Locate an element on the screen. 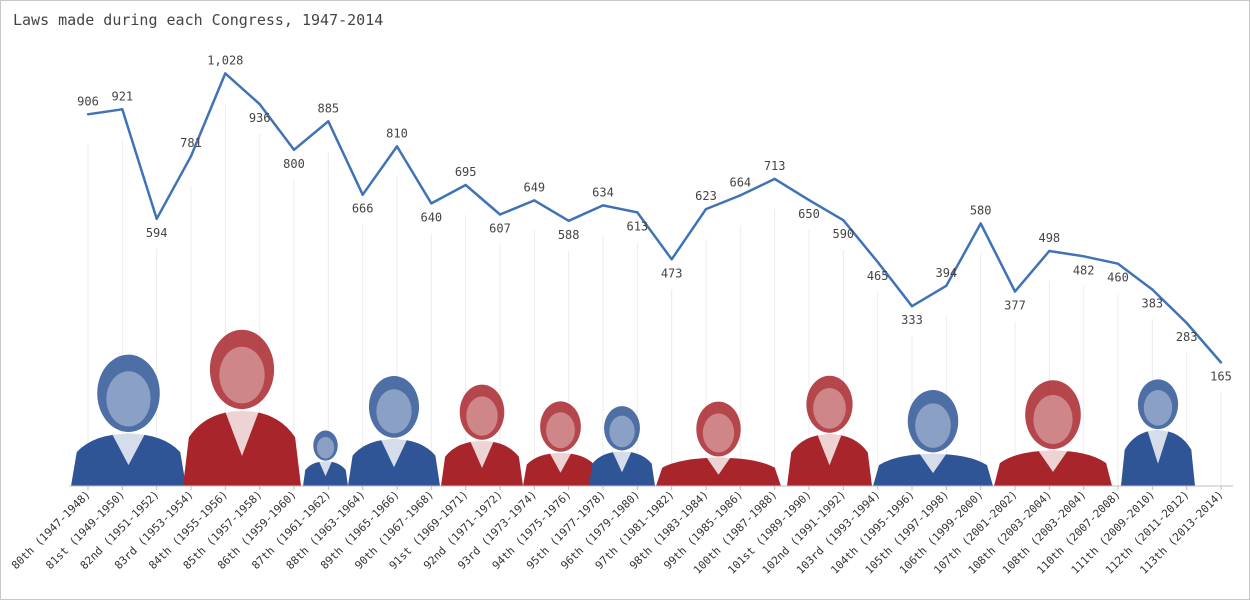  data-label: 590 is located at coordinates (843, 234).